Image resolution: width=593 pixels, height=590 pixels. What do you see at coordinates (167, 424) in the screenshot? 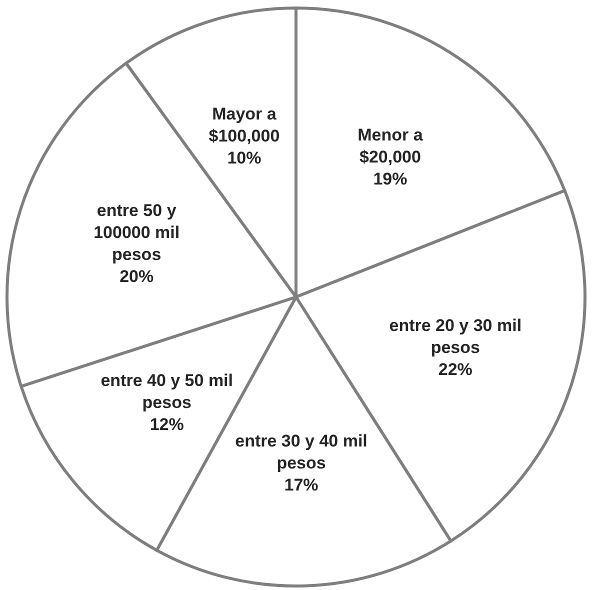
I see `data-label: 12%` at bounding box center [167, 424].